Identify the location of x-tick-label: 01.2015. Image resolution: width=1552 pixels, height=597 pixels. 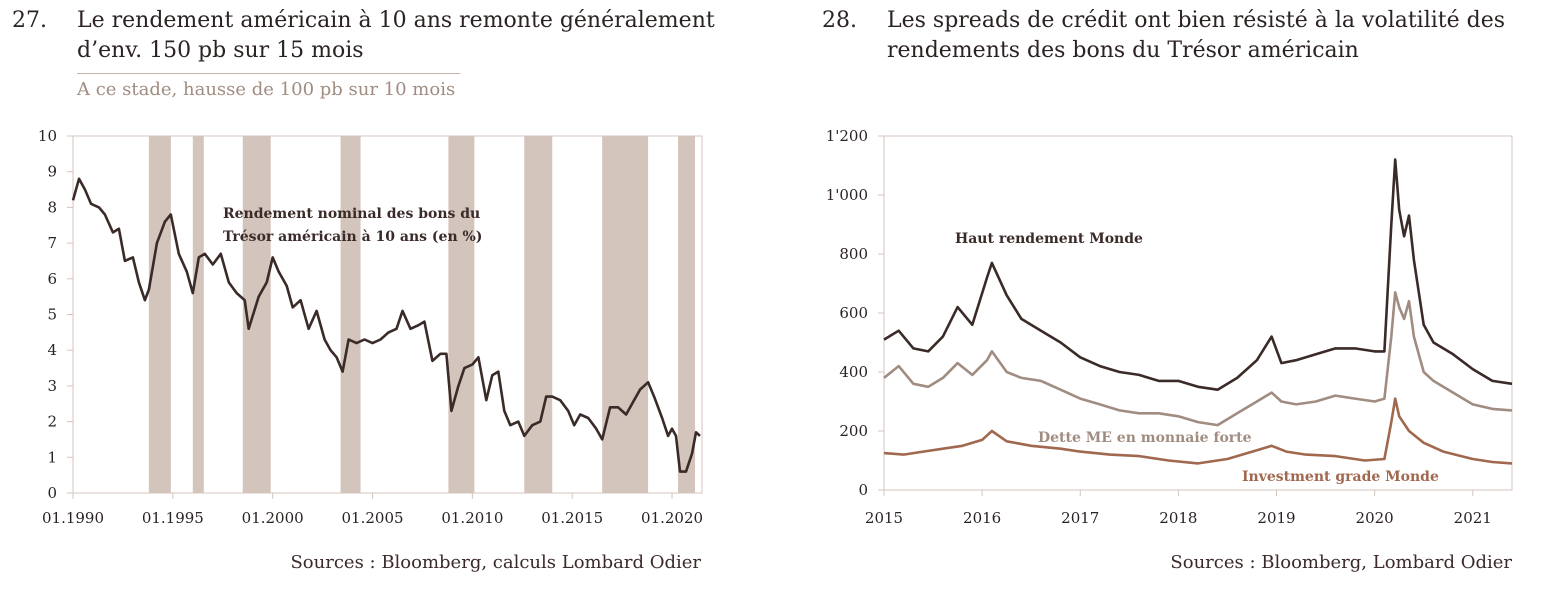
(572, 518).